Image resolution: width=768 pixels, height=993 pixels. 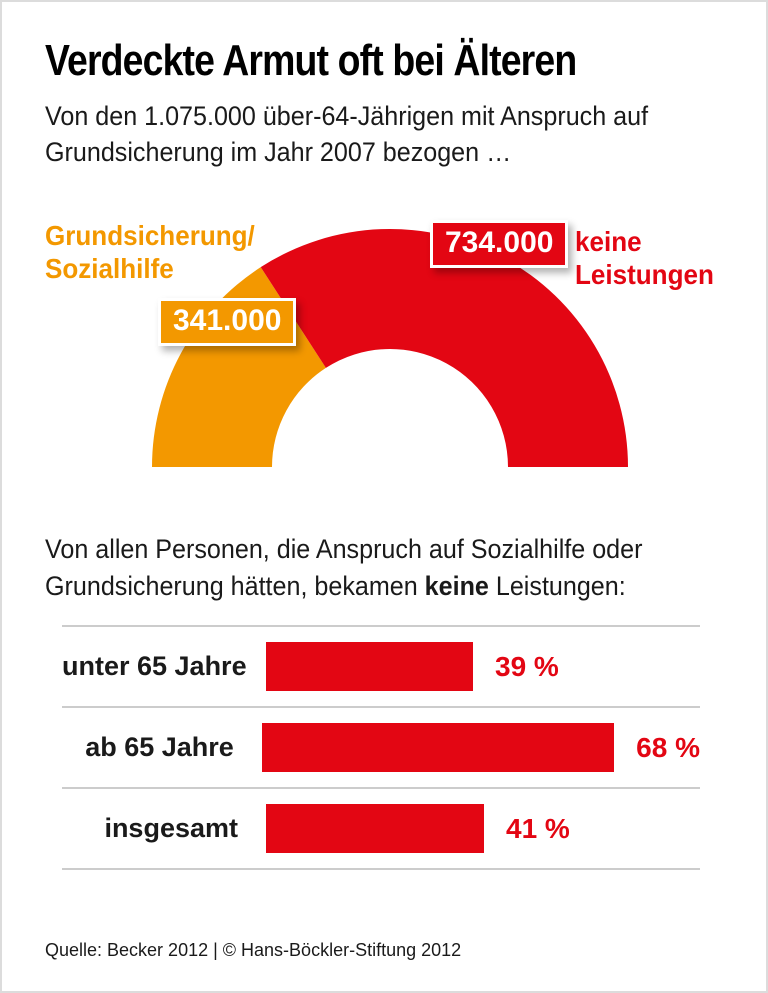 I want to click on chart-bottom-separator, so click(x=381, y=869).